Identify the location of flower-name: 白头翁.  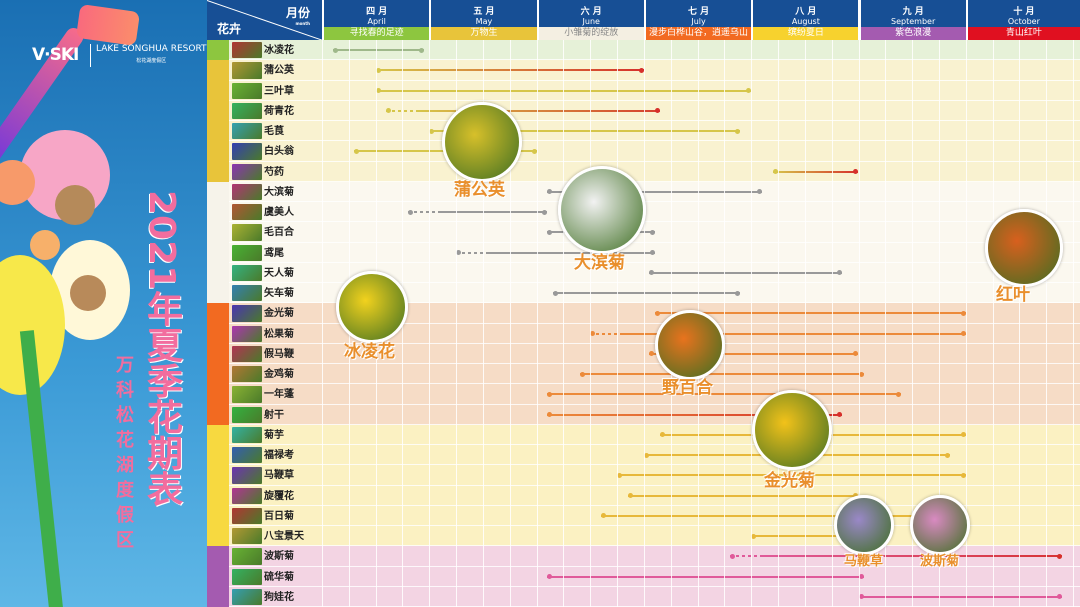
(279, 152).